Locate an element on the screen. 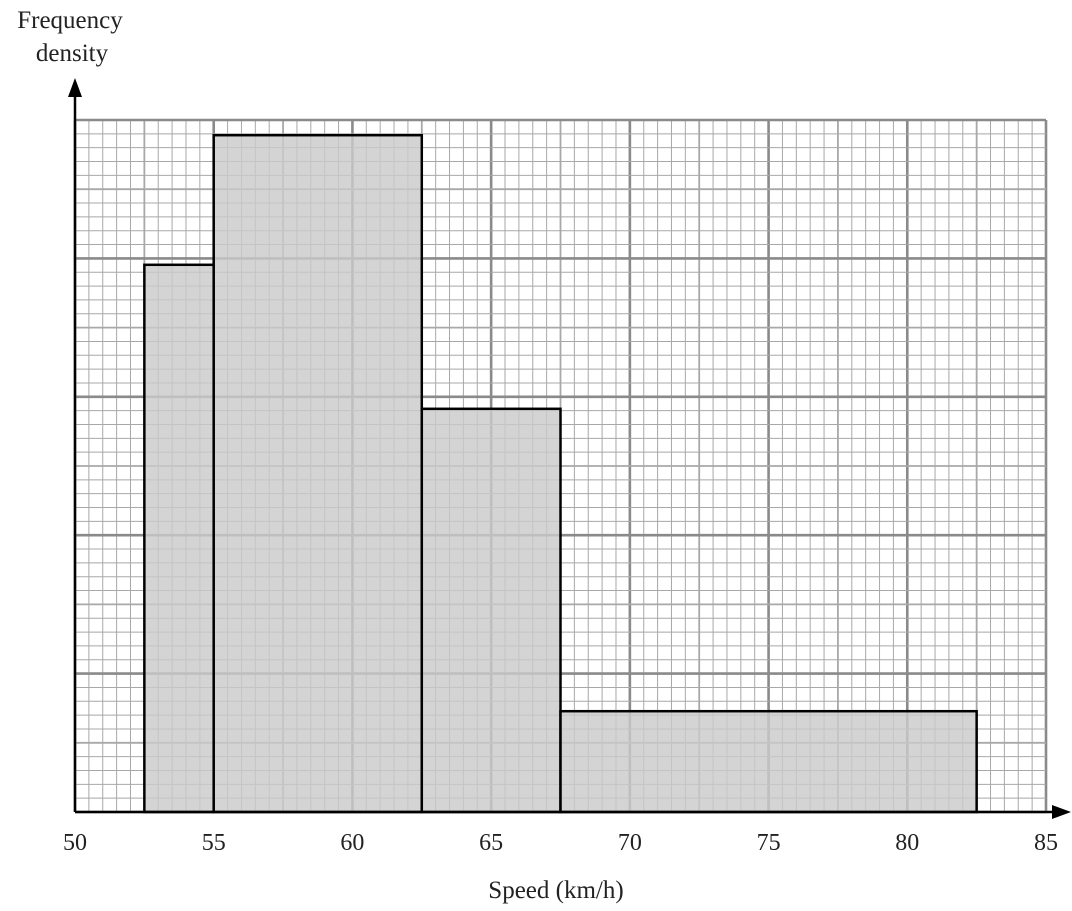 This screenshot has width=1072, height=911. y-axis-label-line1: Frequency is located at coordinates (70, 20).